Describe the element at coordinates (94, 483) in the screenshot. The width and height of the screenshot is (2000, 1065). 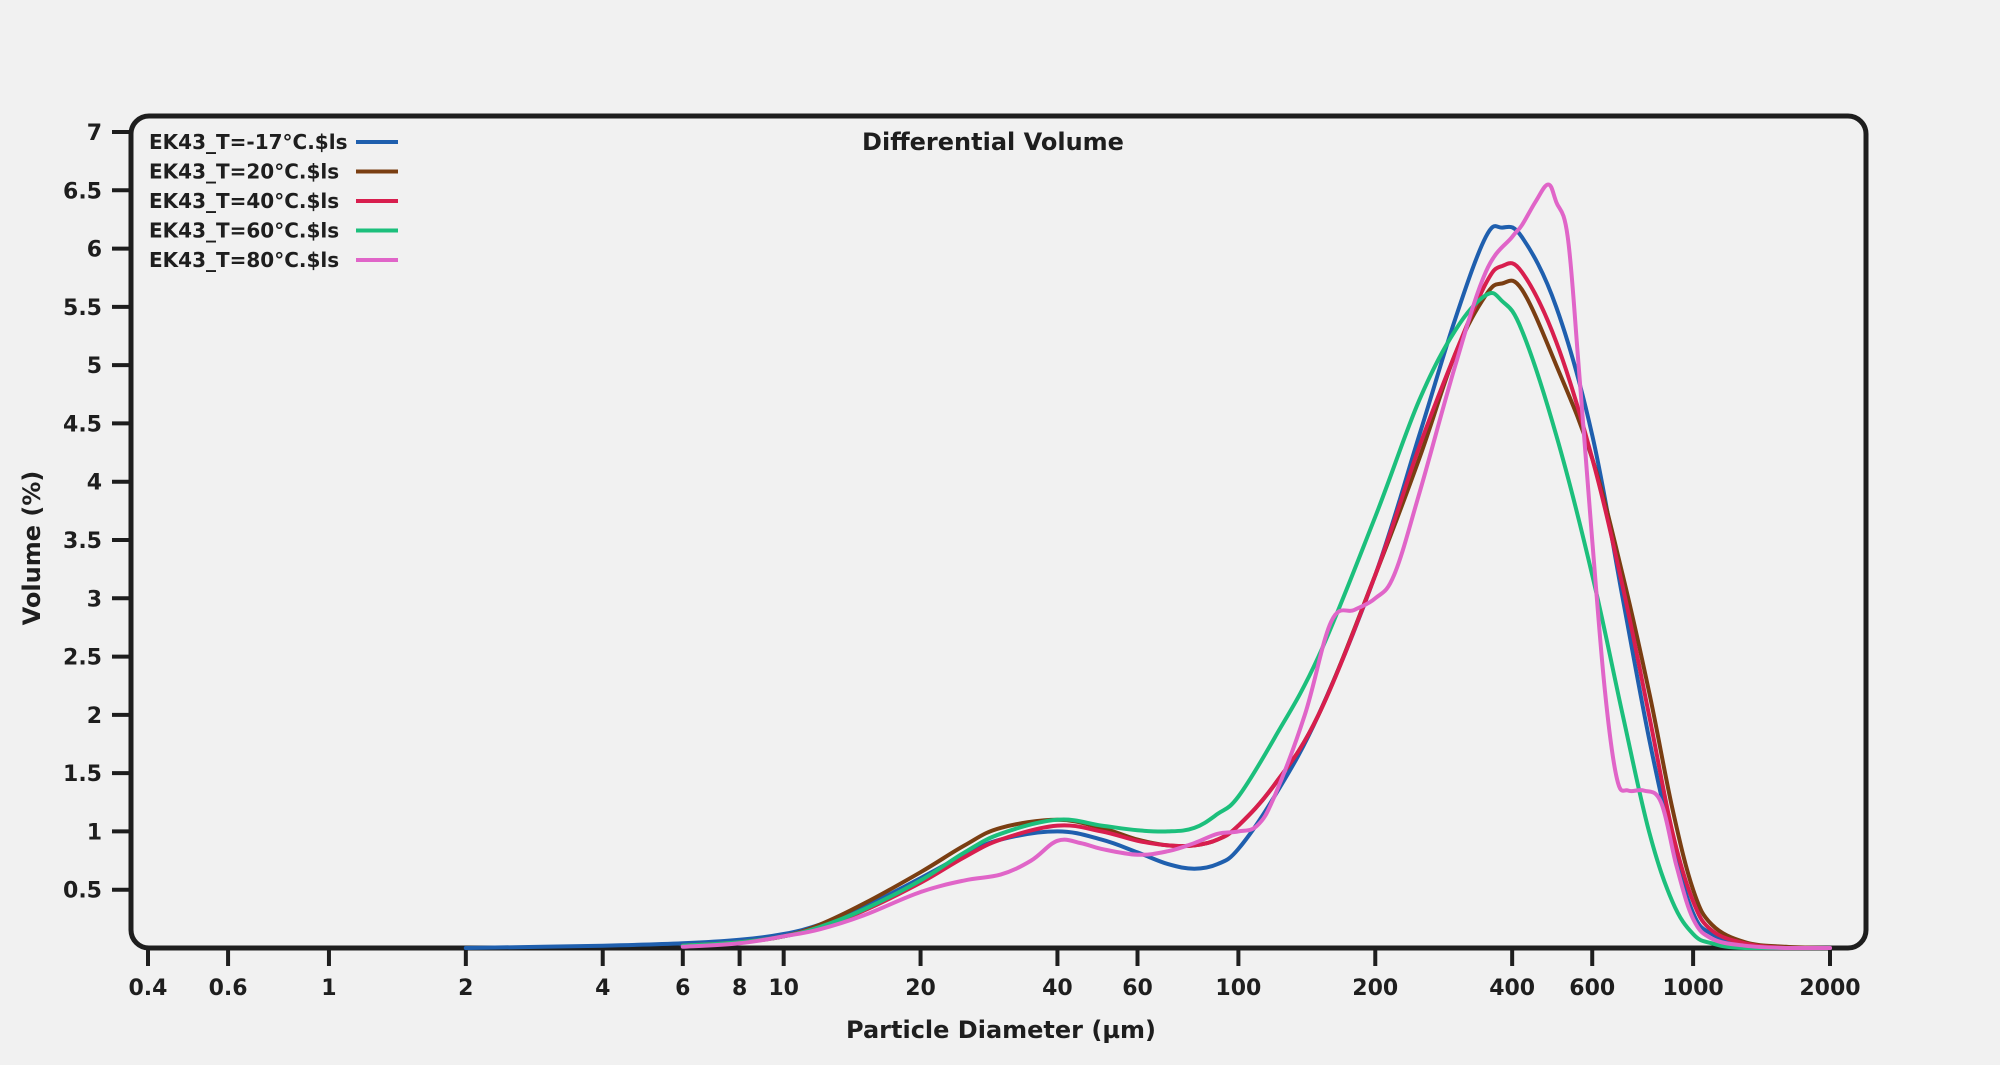
I see `y-tick-label: 4` at that location.